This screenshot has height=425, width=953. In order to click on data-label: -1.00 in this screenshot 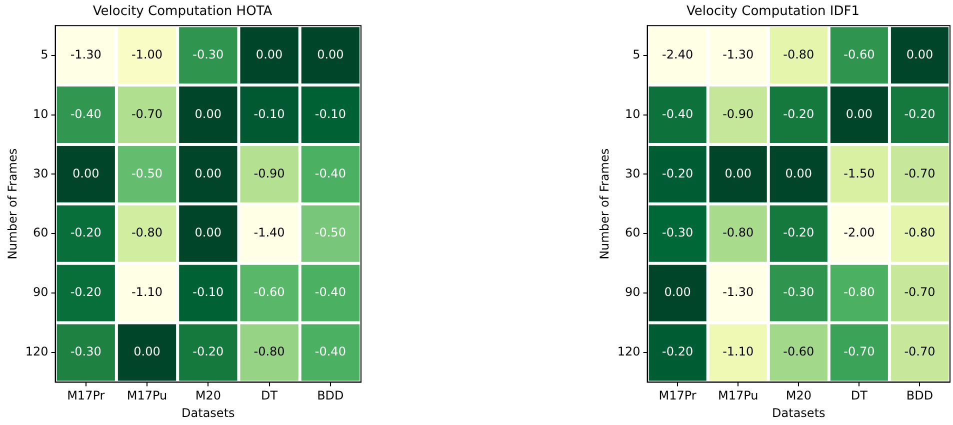, I will do `click(147, 54)`.